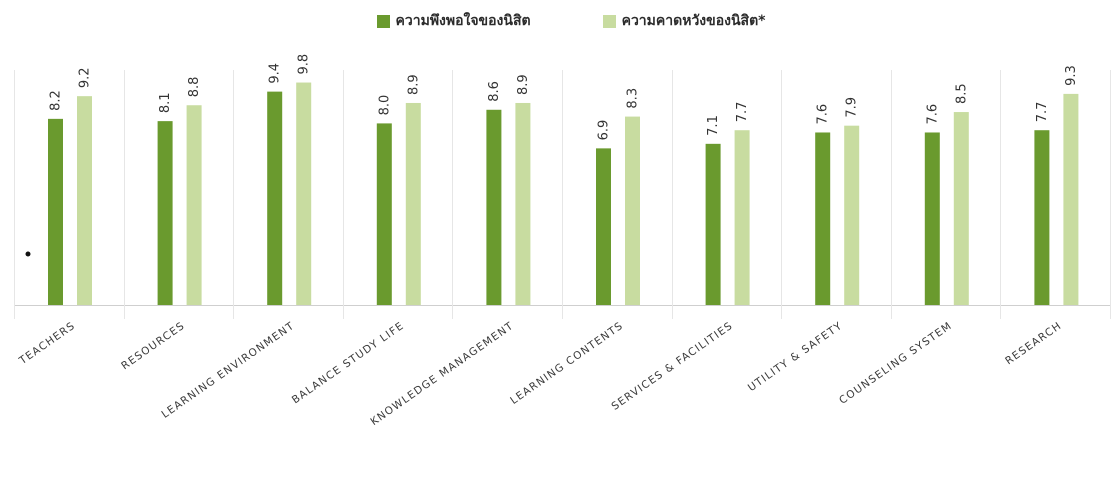 The width and height of the screenshot is (1112, 490). Describe the element at coordinates (556, 21) in the screenshot. I see `legend: ความพึงพอใจของนิสิต ความคาดหวังของนิสิต*` at that location.